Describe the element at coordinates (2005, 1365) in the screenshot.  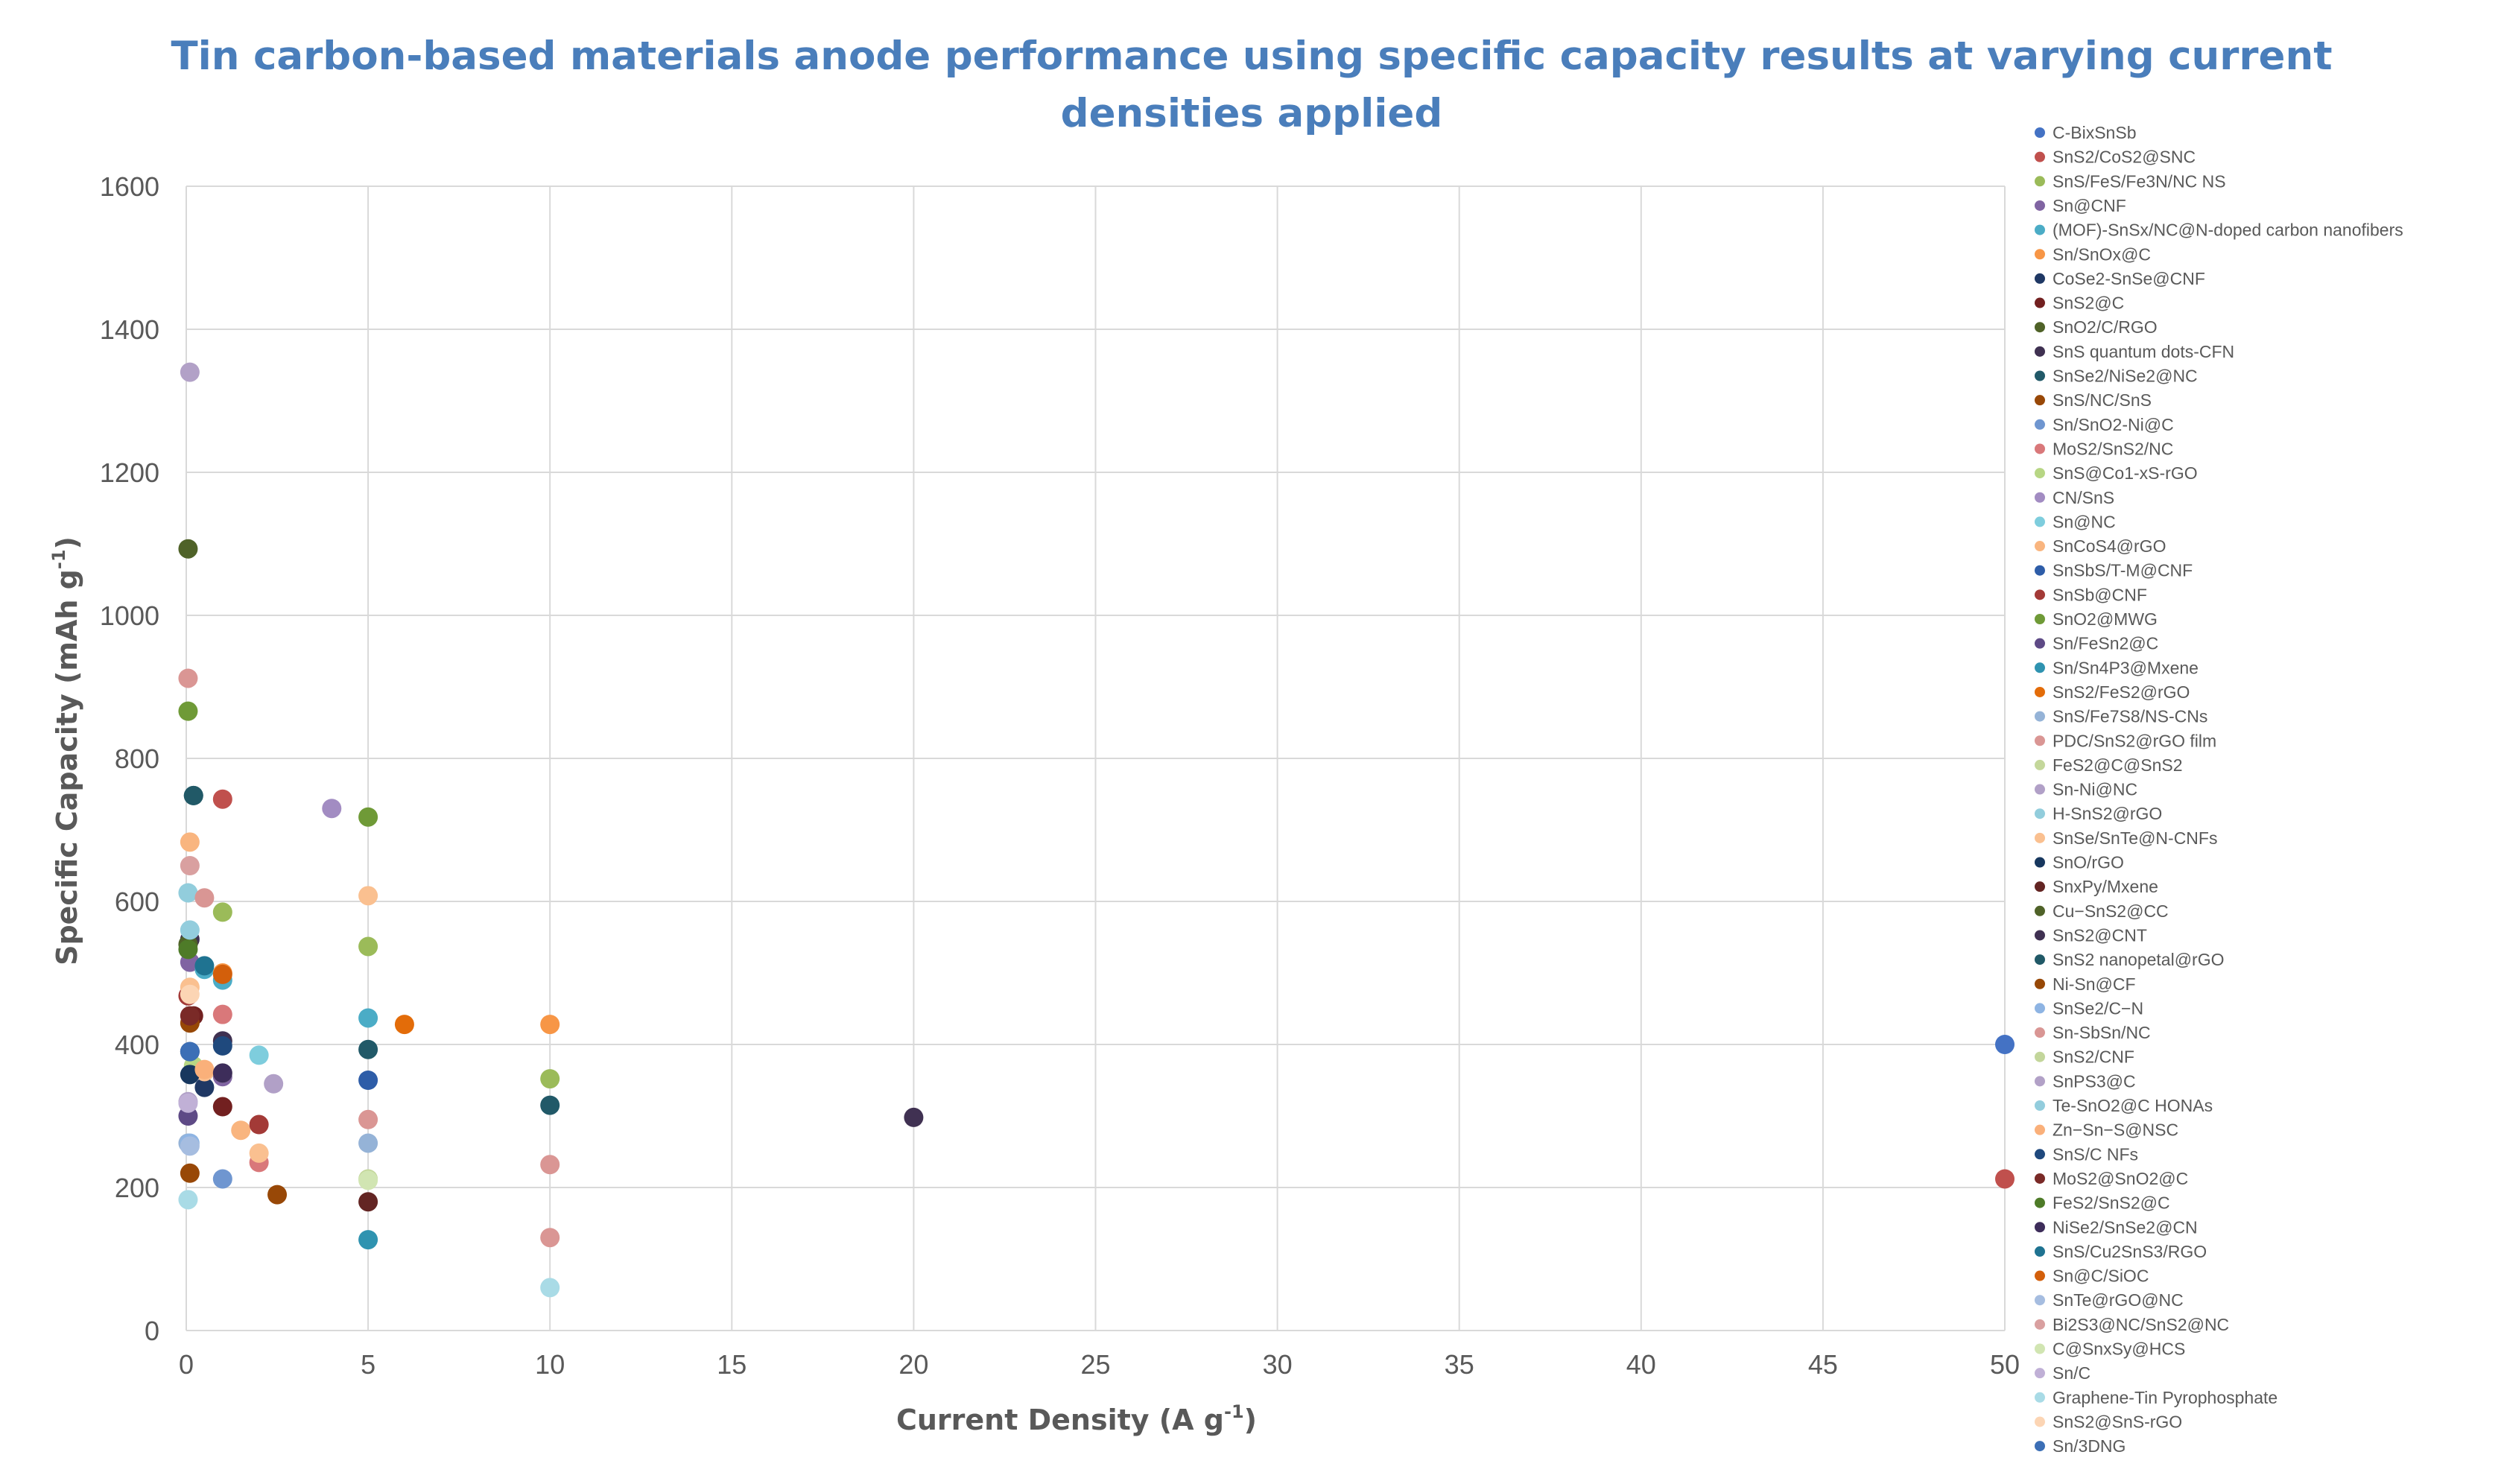
I see `x-tick-label: 50` at that location.